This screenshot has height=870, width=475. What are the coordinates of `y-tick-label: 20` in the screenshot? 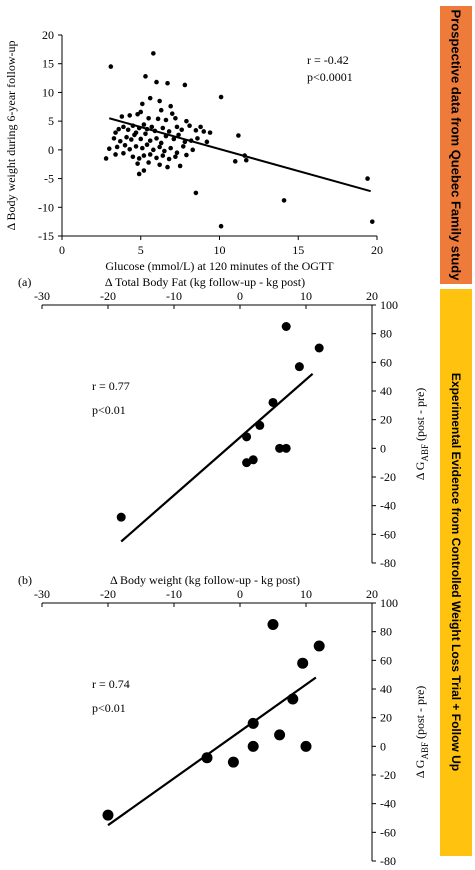 It's located at (386, 718).